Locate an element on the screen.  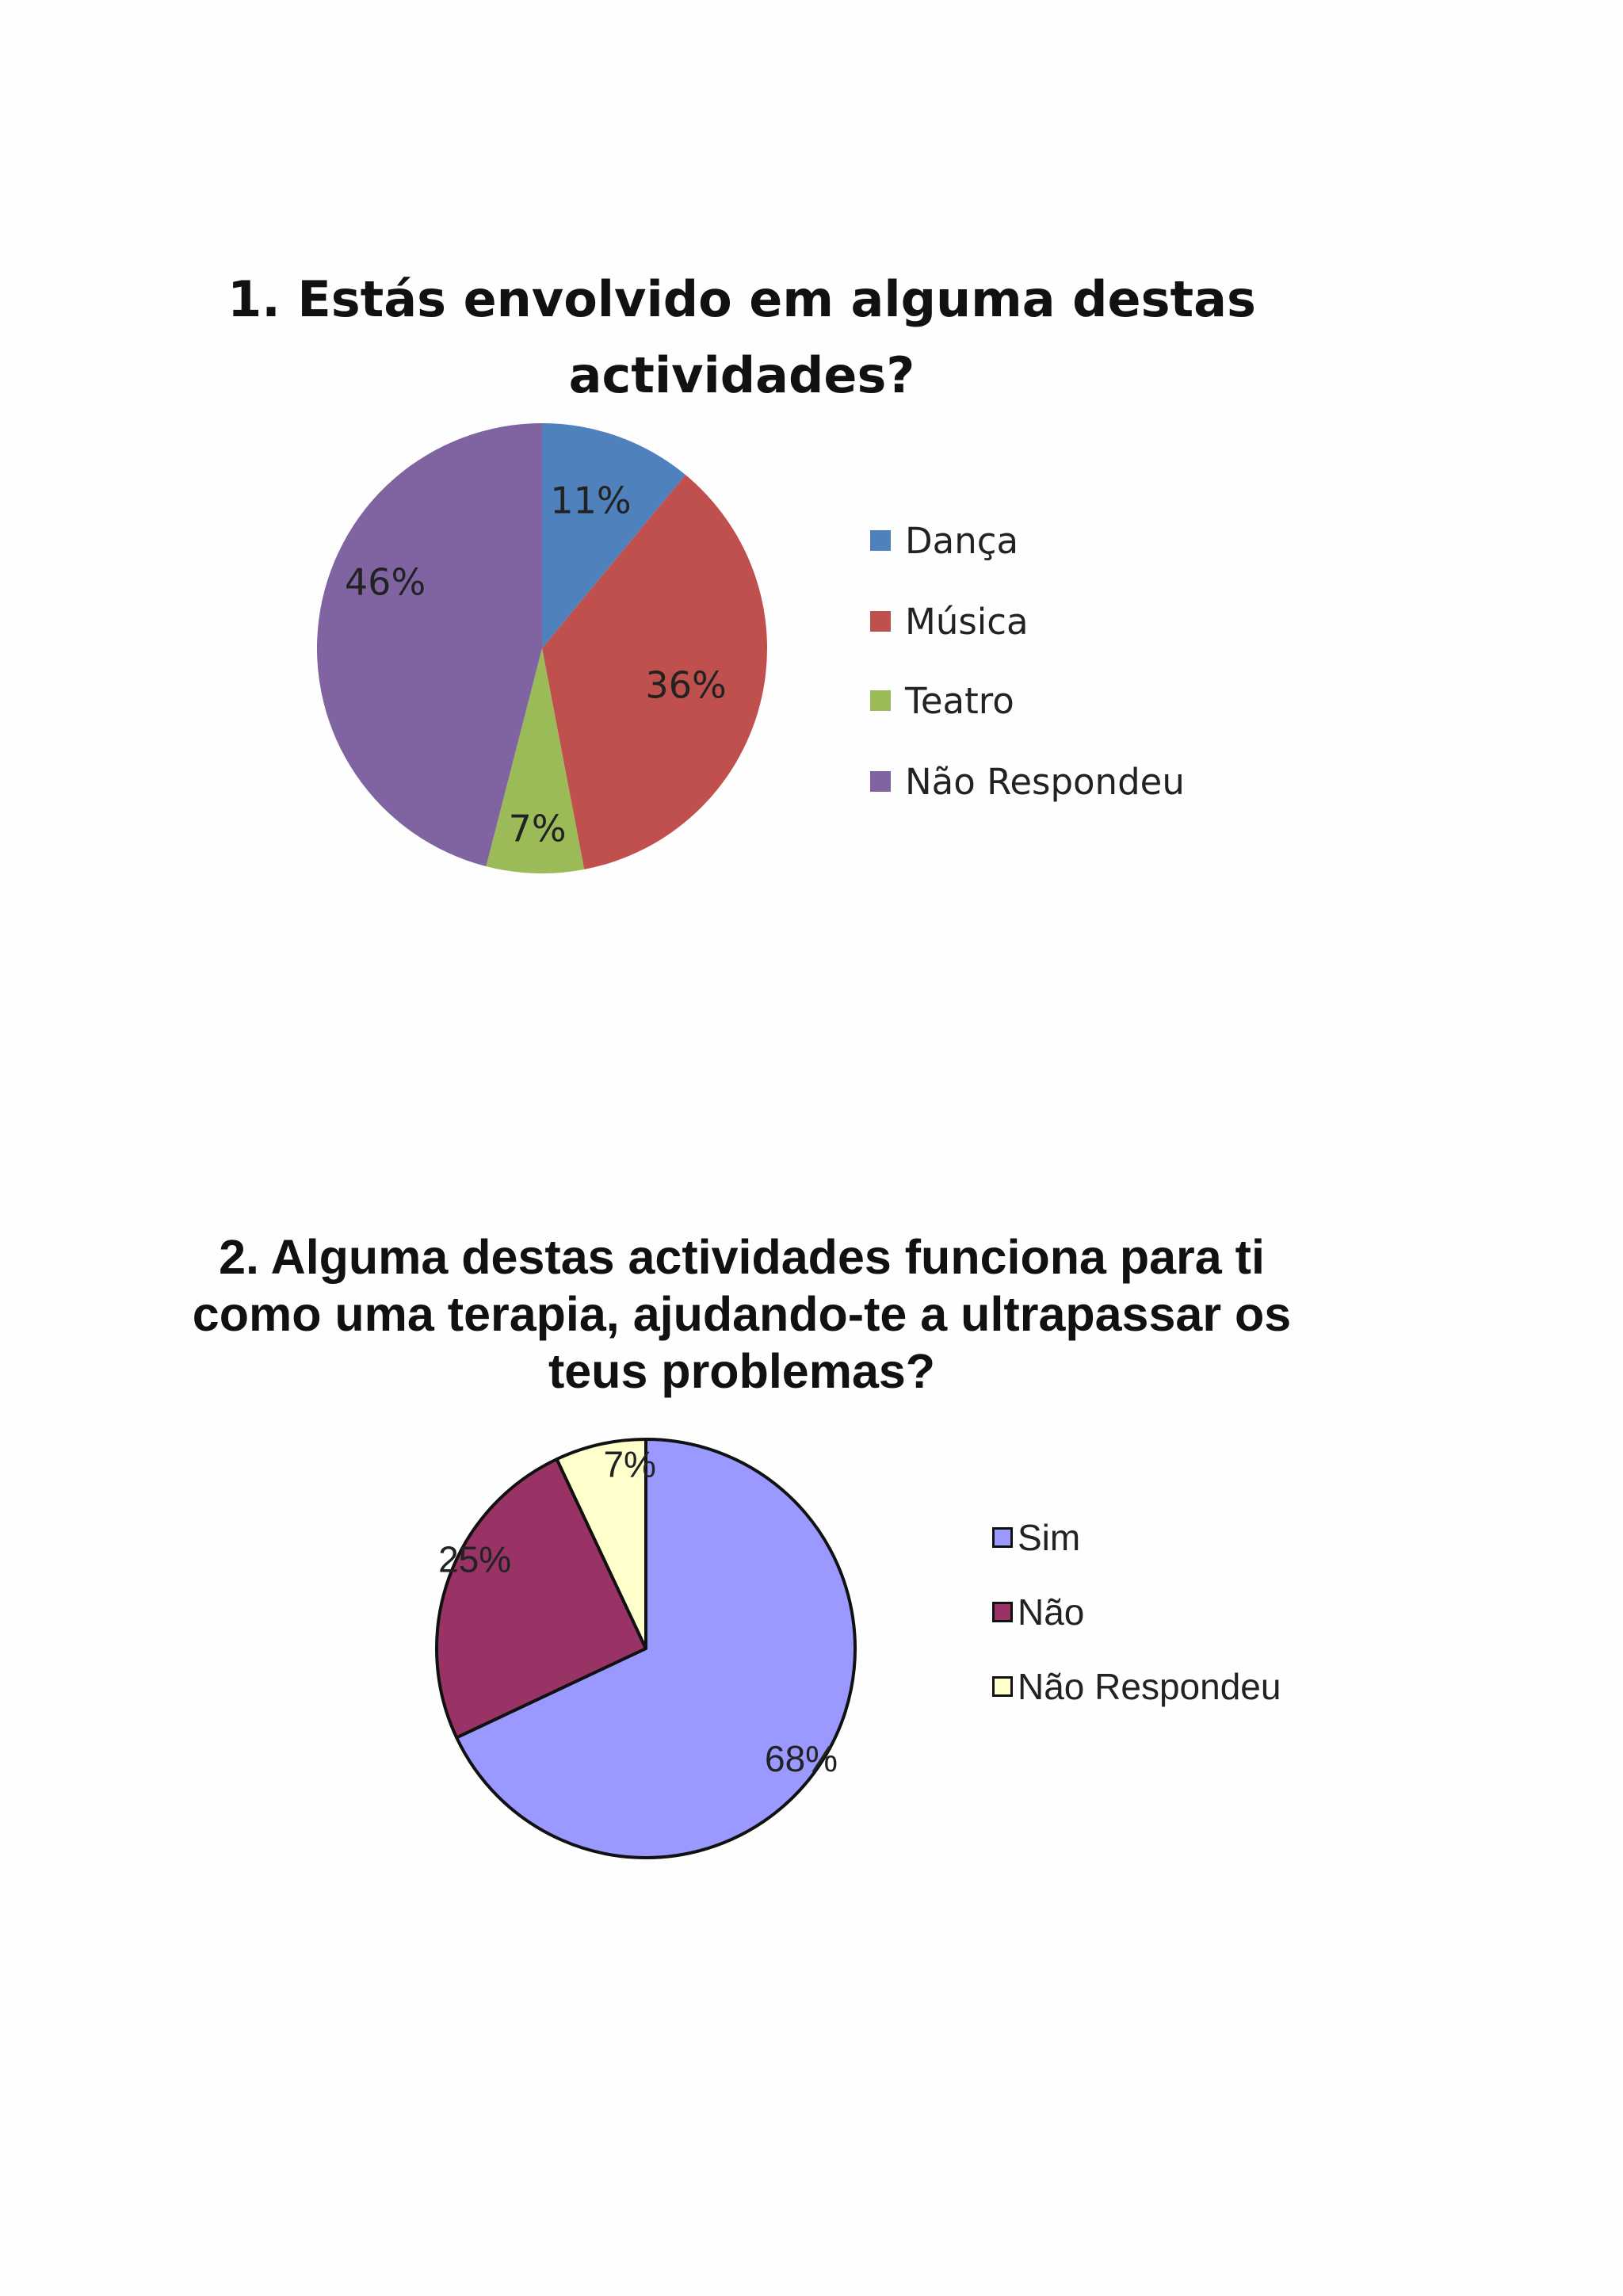
data-label: 36% is located at coordinates (685, 685).